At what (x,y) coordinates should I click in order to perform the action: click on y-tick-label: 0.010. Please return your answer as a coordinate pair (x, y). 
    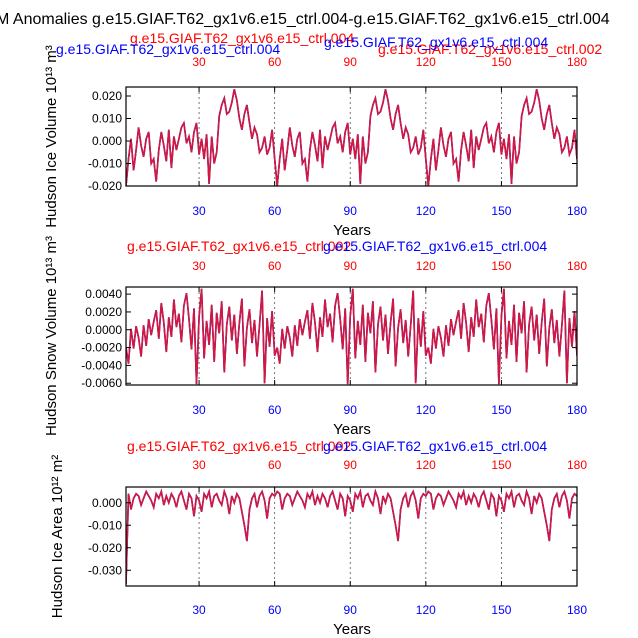
    Looking at the image, I should click on (107, 119).